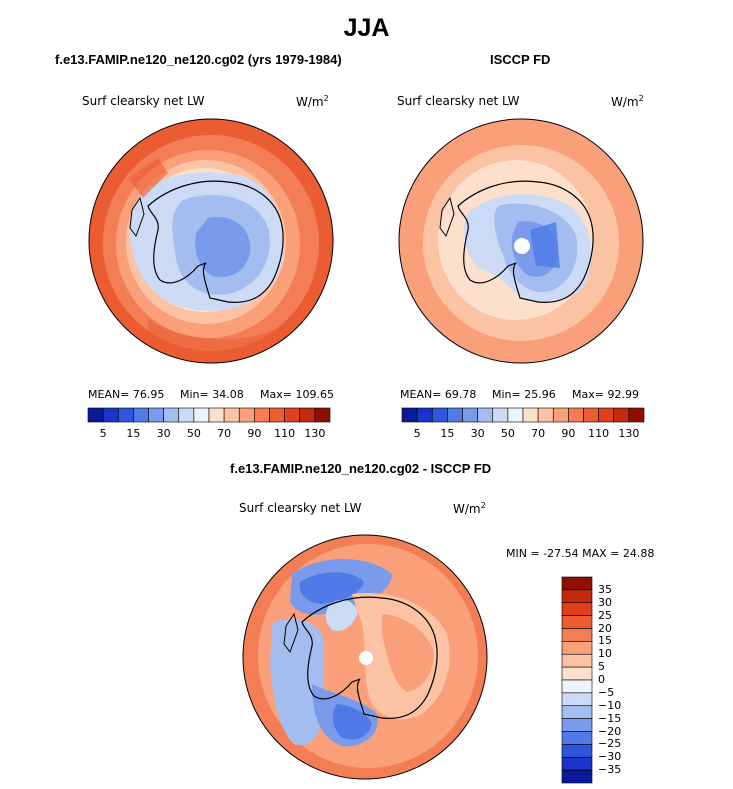  Describe the element at coordinates (605, 589) in the screenshot. I see `colorbar-tick-label: 35` at that location.